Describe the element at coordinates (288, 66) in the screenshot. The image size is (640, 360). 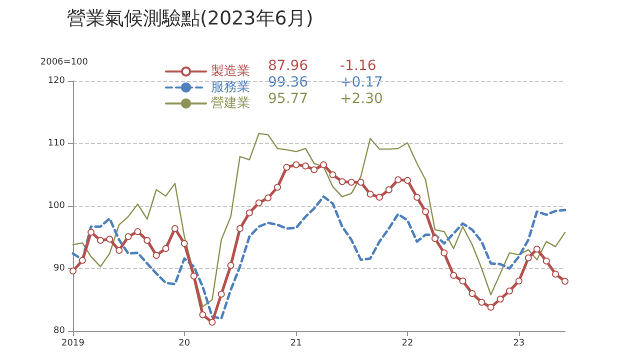
I see `text: 87.96` at that location.